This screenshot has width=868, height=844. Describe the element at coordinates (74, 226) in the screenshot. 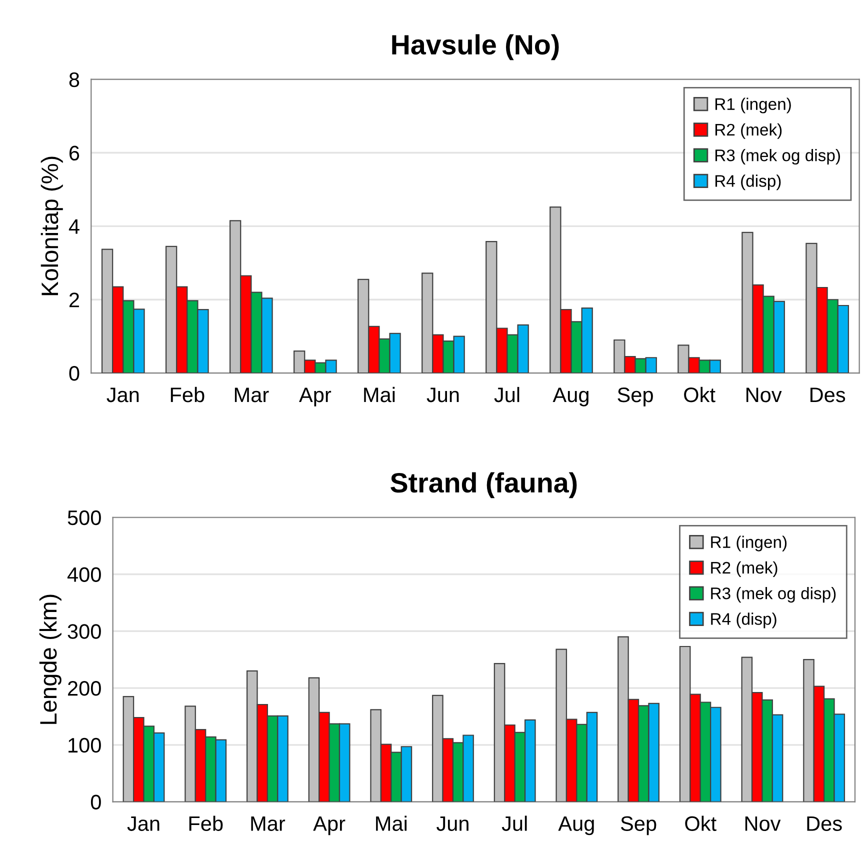

I see `y-tick-label: 4` at that location.